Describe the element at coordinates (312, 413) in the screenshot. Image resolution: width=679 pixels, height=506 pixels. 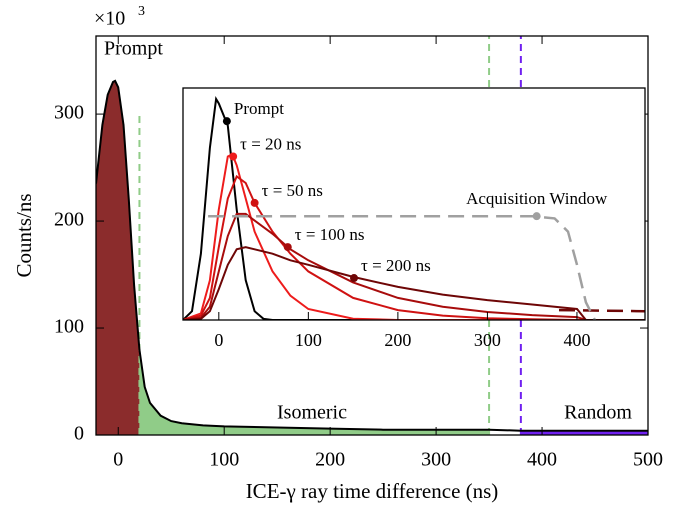
I see `region-label: Isomeric` at that location.